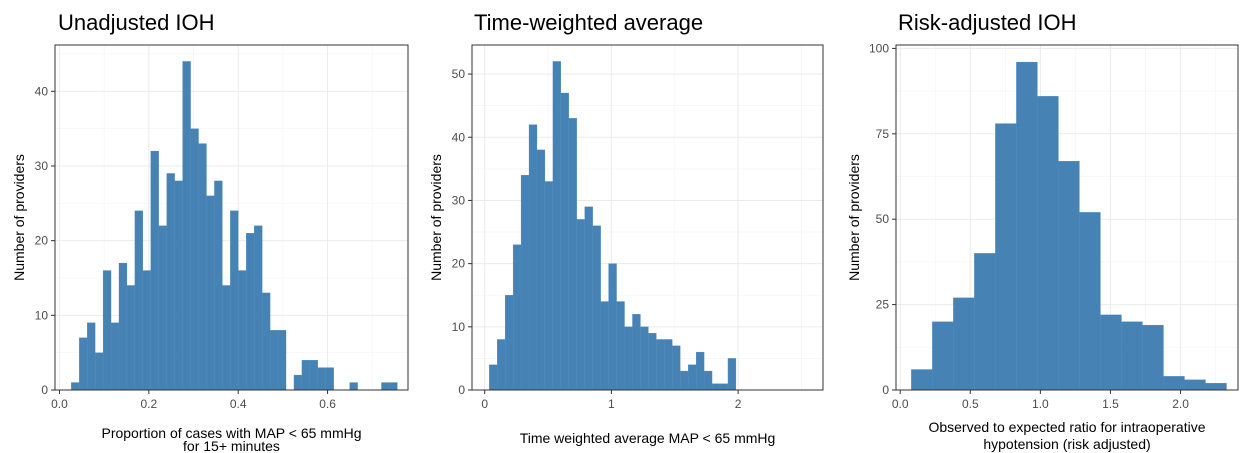  What do you see at coordinates (327, 404) in the screenshot?
I see `x-tick-label: 0.6` at bounding box center [327, 404].